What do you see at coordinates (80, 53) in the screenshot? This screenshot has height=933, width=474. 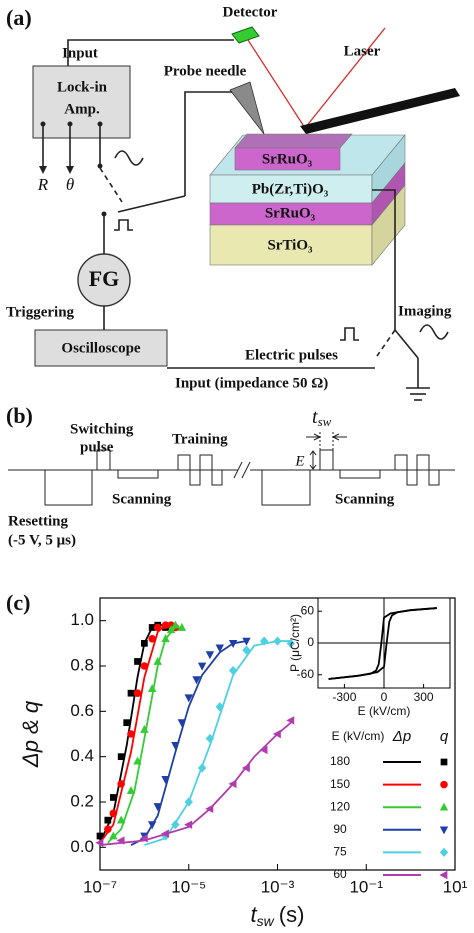 I see `input-label: Input` at bounding box center [80, 53].